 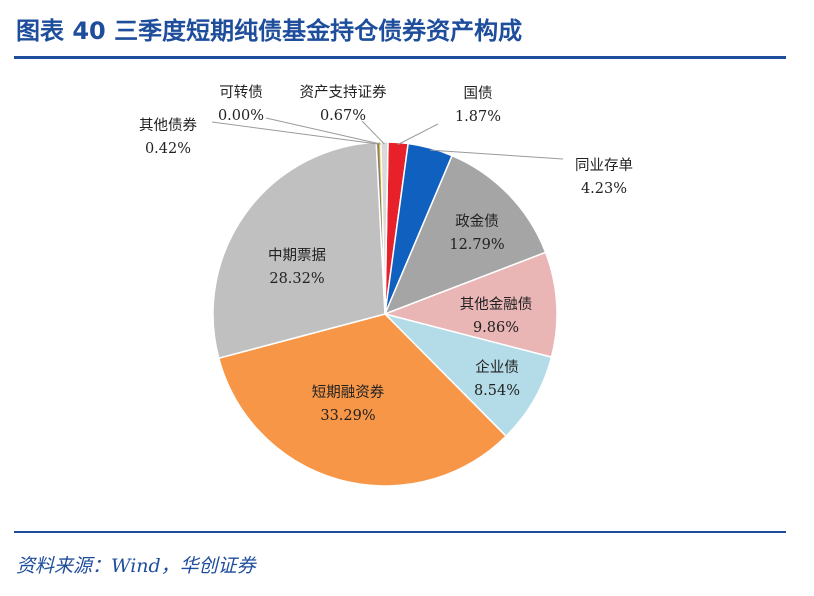 What do you see at coordinates (400, 532) in the screenshot?
I see `source-divider` at bounding box center [400, 532].